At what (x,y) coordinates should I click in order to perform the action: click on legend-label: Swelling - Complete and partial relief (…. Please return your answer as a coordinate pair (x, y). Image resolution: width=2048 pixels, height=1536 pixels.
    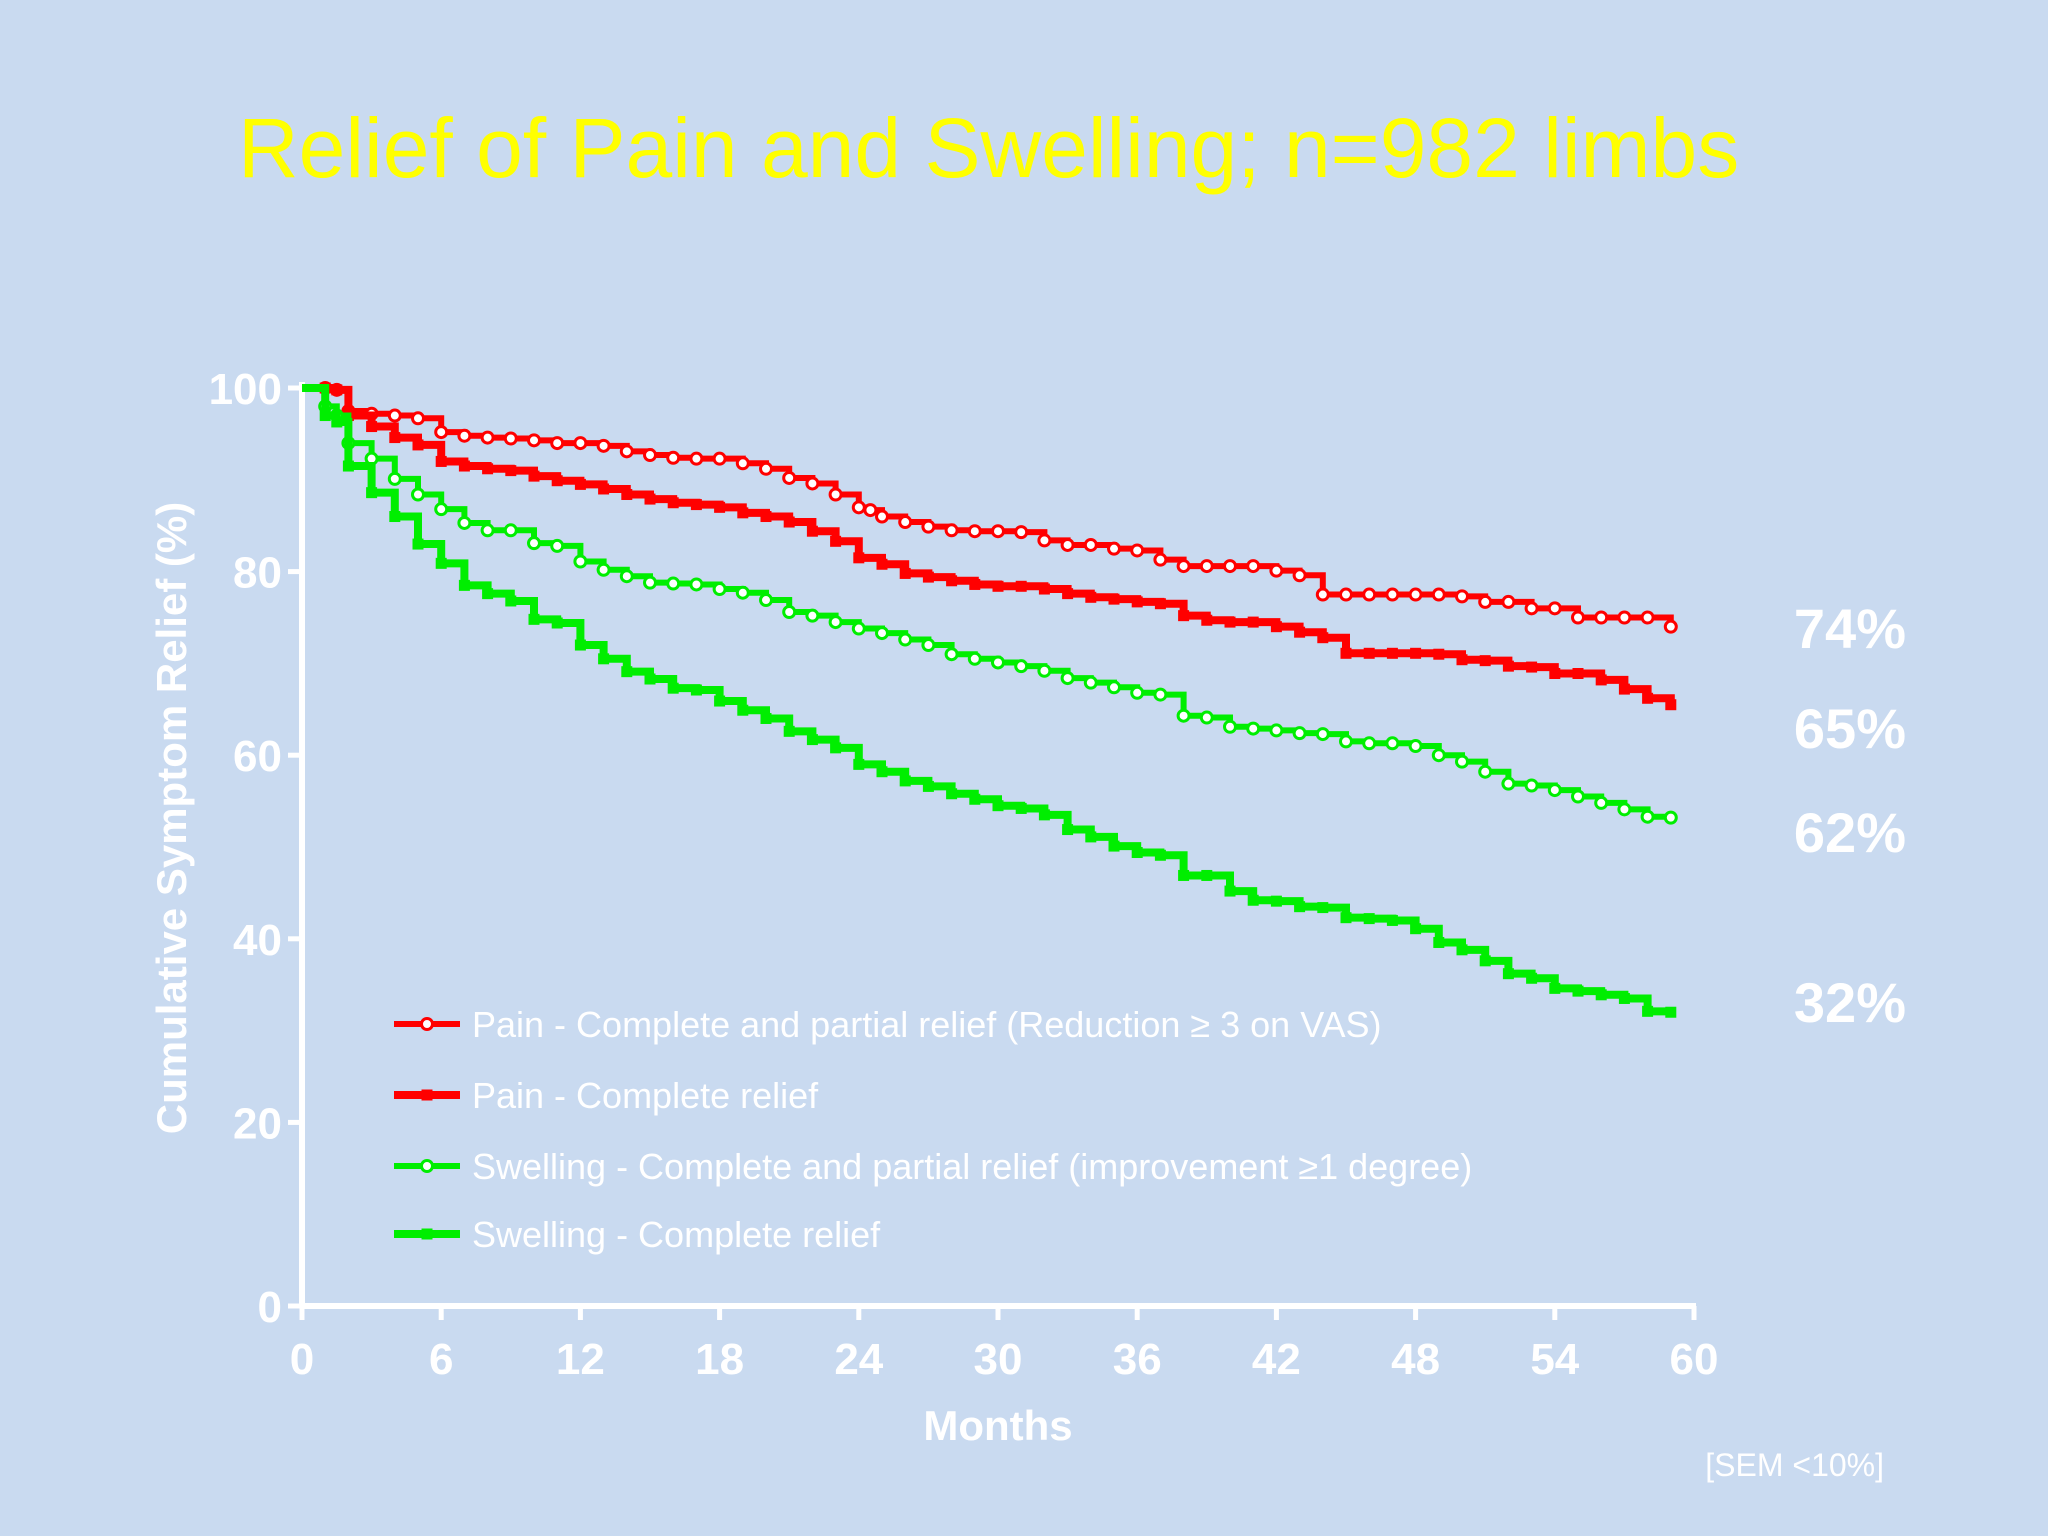
    Looking at the image, I should click on (972, 1166).